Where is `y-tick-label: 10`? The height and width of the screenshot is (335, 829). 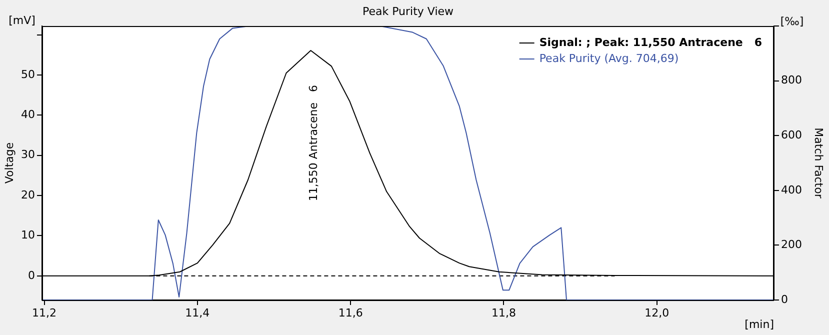 y-tick-label: 10 is located at coordinates (28, 235).